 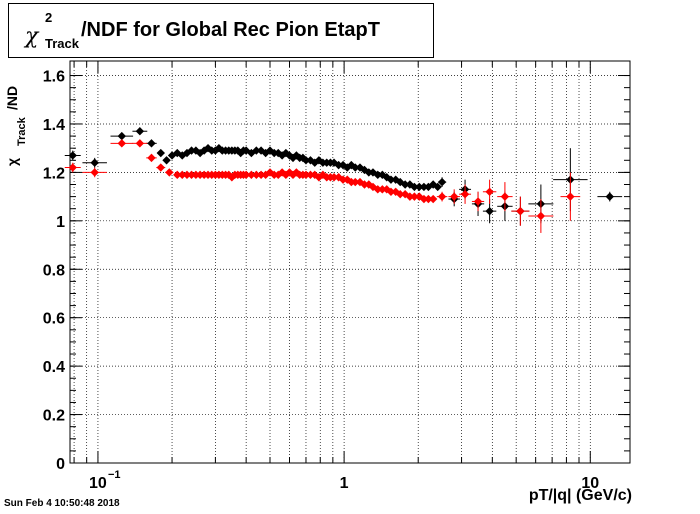 What do you see at coordinates (54, 173) in the screenshot?
I see `y-tick-label: 1.2` at bounding box center [54, 173].